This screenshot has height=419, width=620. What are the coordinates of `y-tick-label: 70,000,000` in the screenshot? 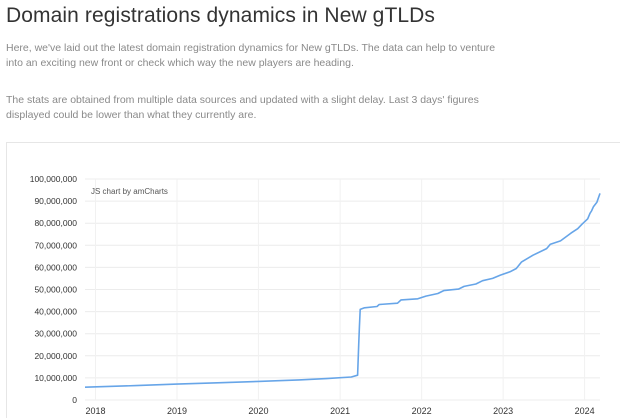 It's located at (55, 245).